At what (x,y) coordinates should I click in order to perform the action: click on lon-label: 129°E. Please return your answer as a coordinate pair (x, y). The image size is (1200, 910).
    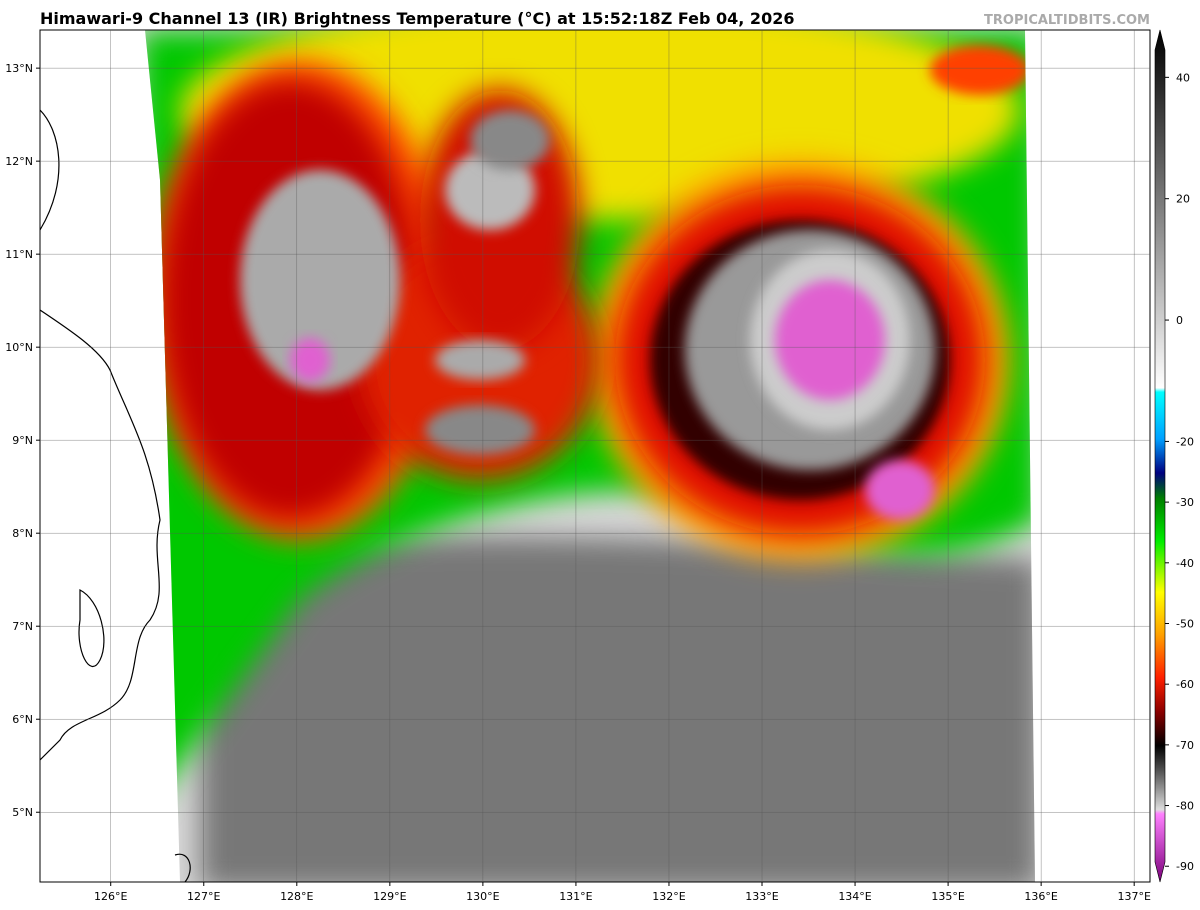
    Looking at the image, I should click on (389, 896).